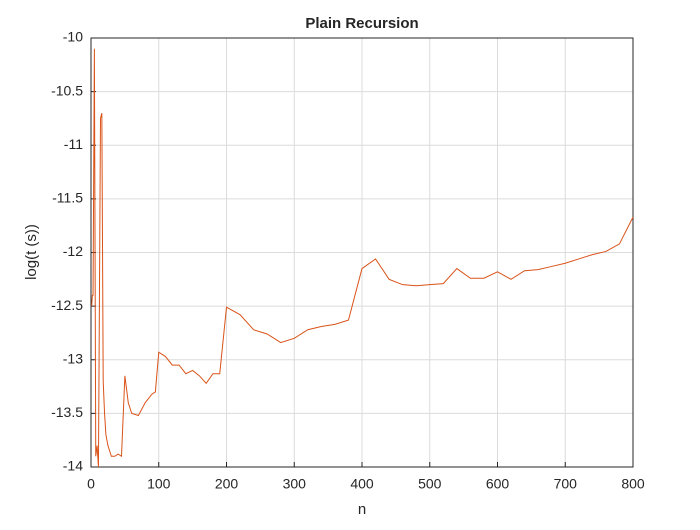 The height and width of the screenshot is (530, 700). Describe the element at coordinates (67, 305) in the screenshot. I see `y-tick-label: -12.5` at that location.